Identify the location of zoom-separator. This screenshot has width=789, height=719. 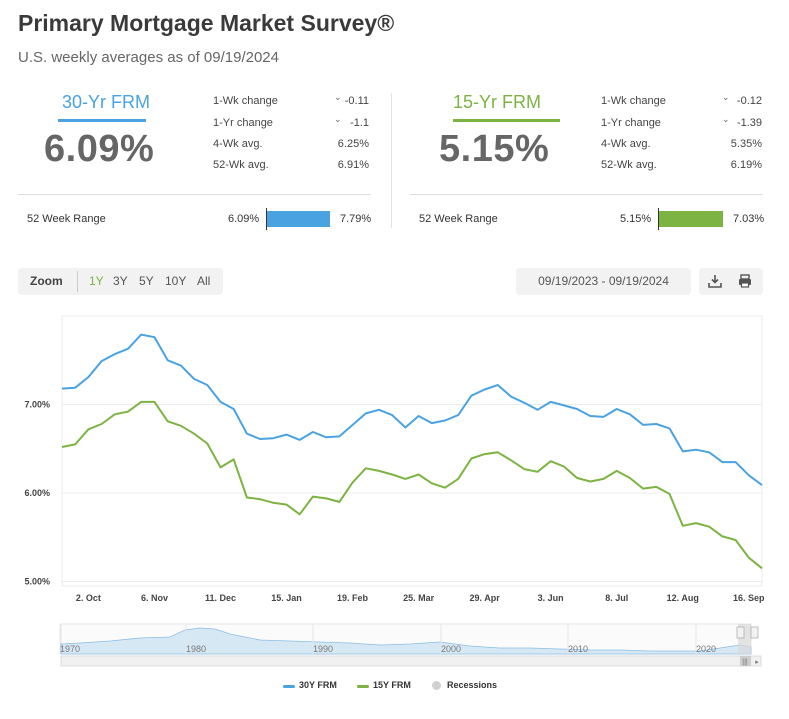
(77, 281).